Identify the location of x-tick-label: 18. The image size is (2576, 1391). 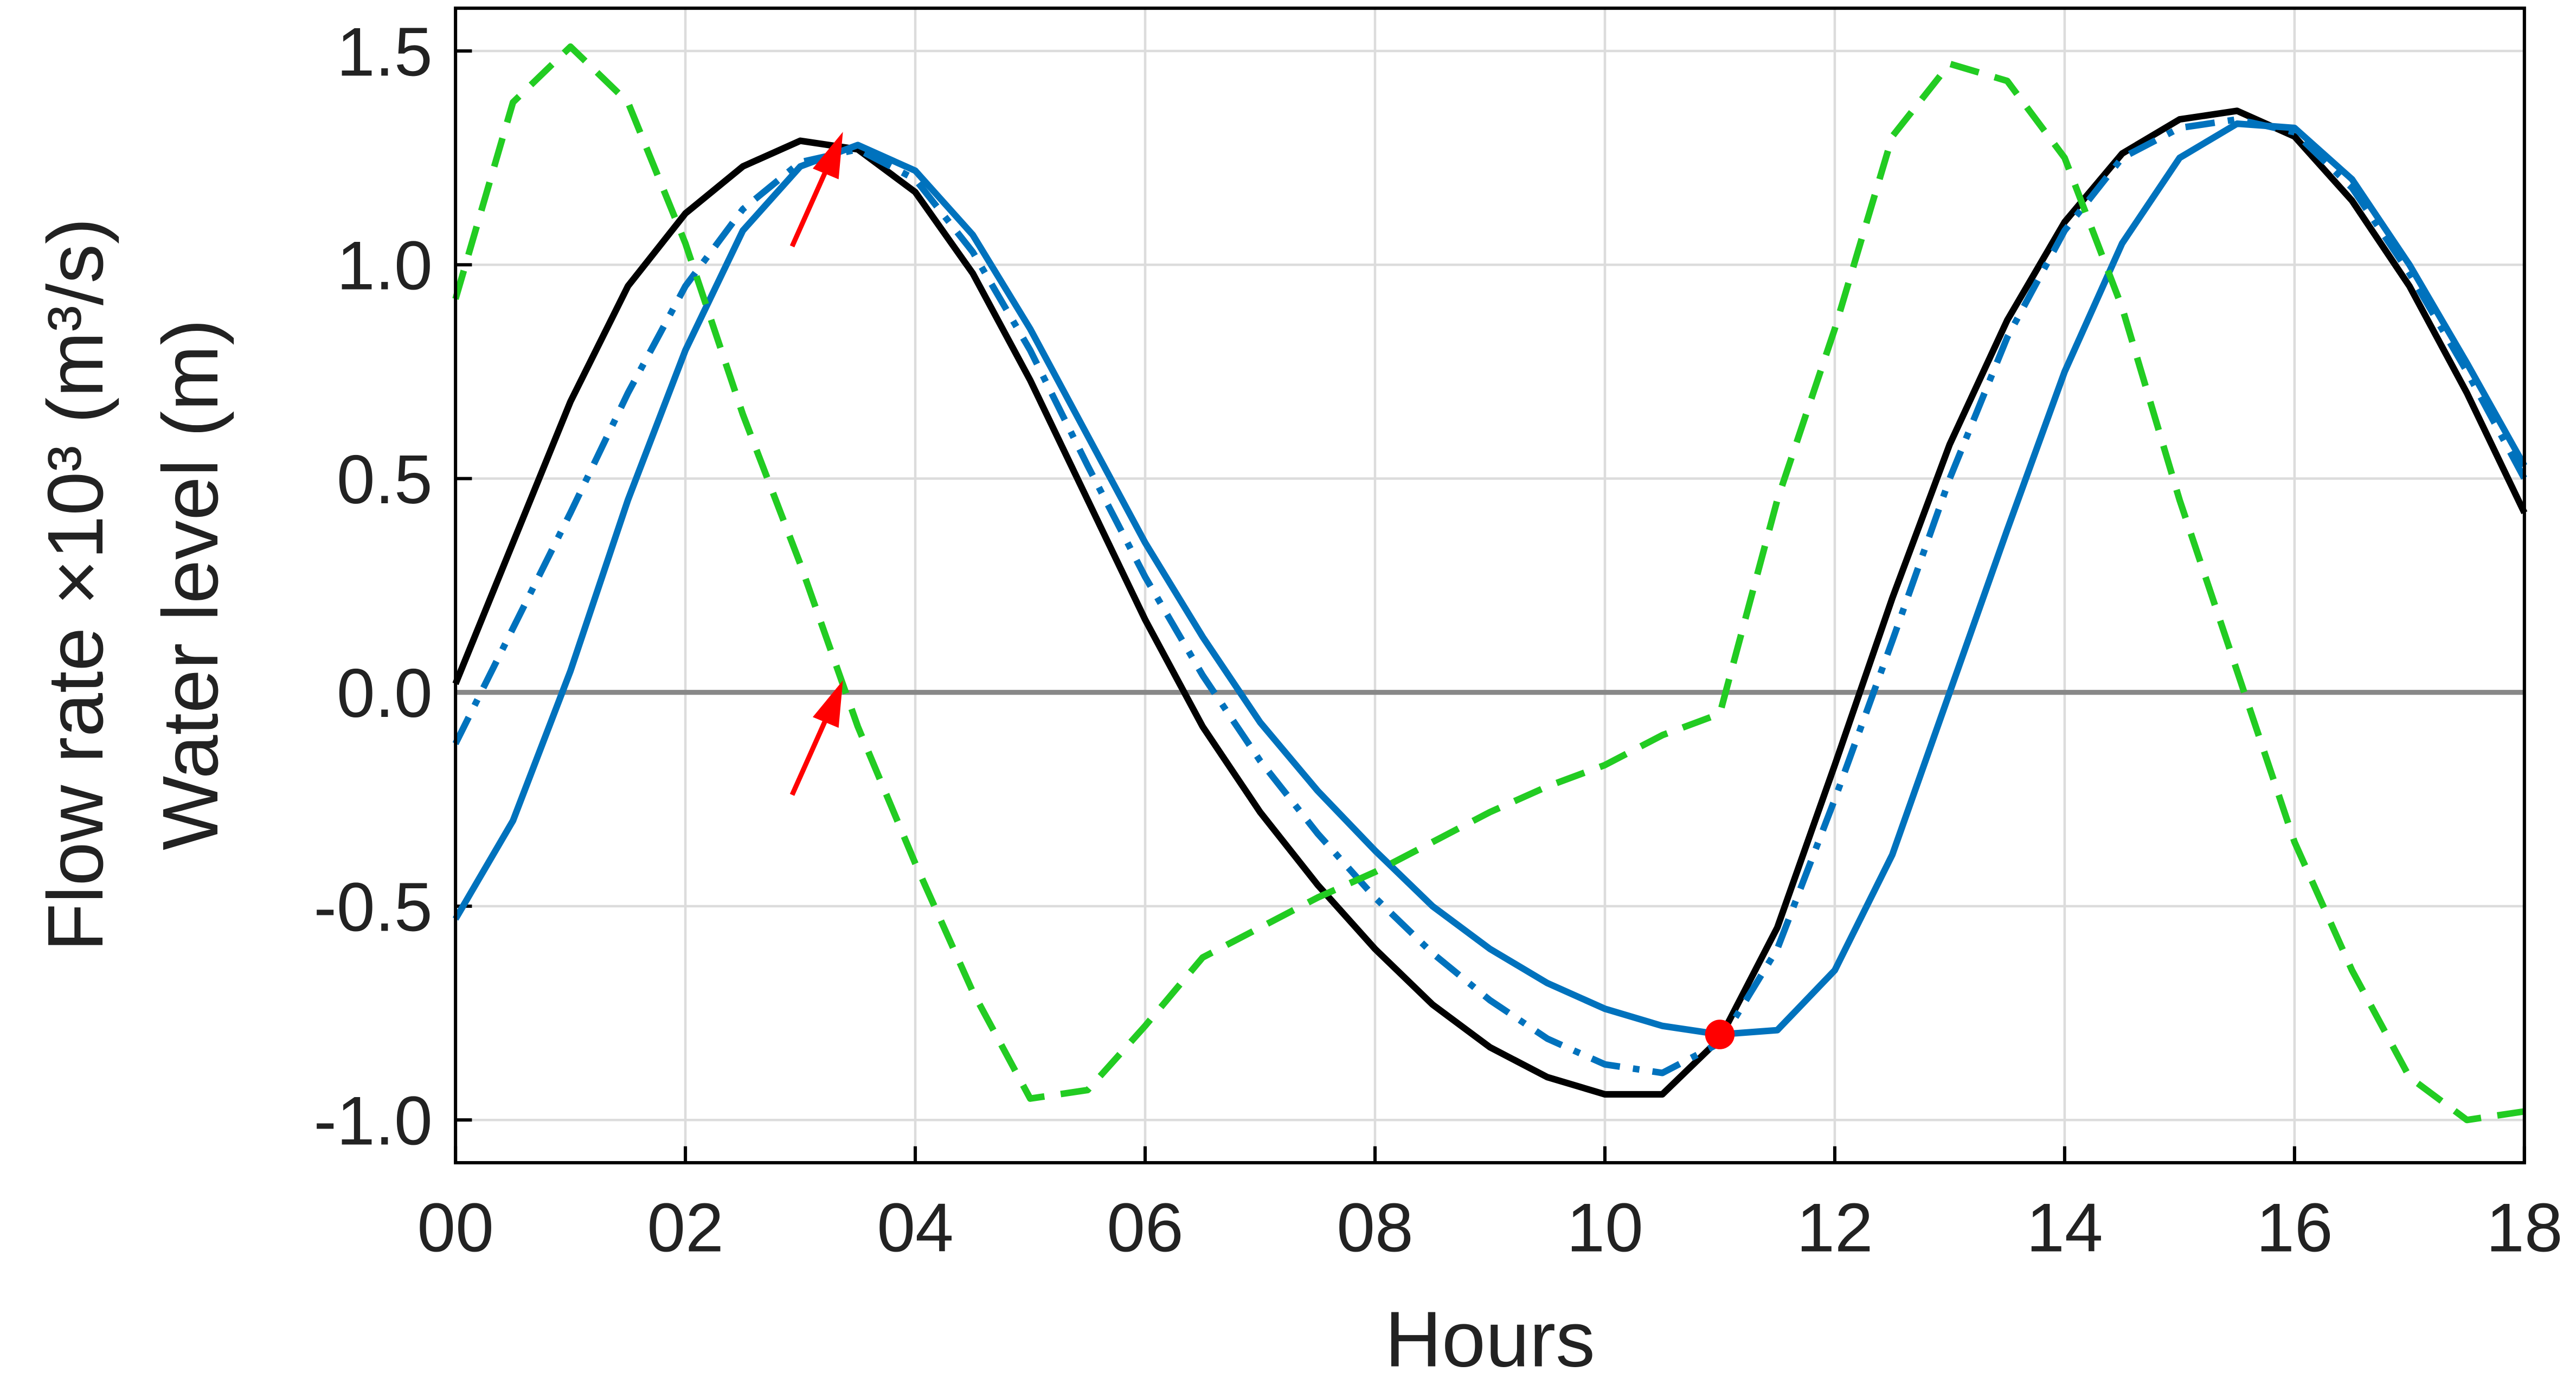
(2524, 1227).